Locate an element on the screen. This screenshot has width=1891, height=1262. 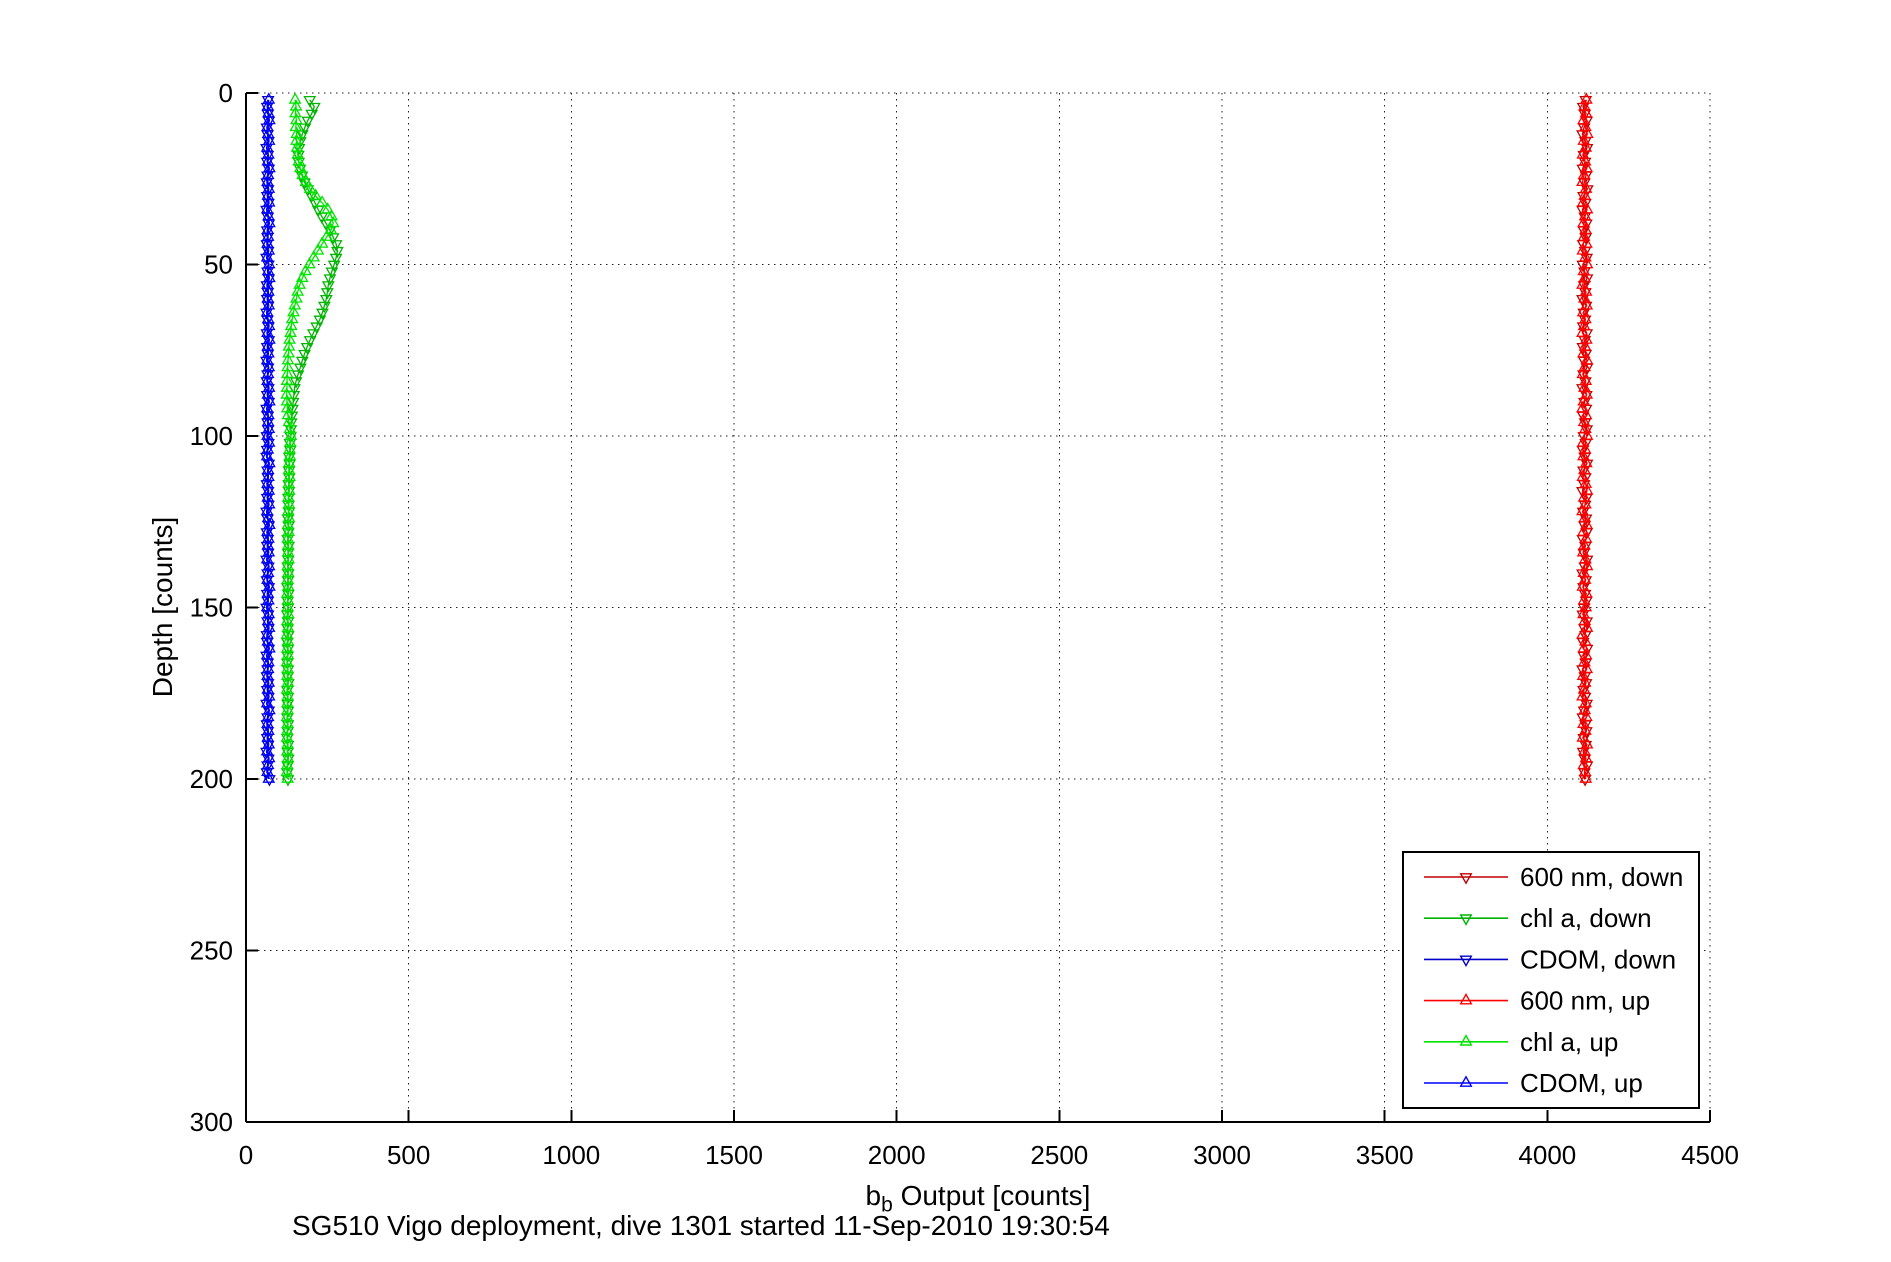
y-tick-label-0: 0 is located at coordinates (226, 93).